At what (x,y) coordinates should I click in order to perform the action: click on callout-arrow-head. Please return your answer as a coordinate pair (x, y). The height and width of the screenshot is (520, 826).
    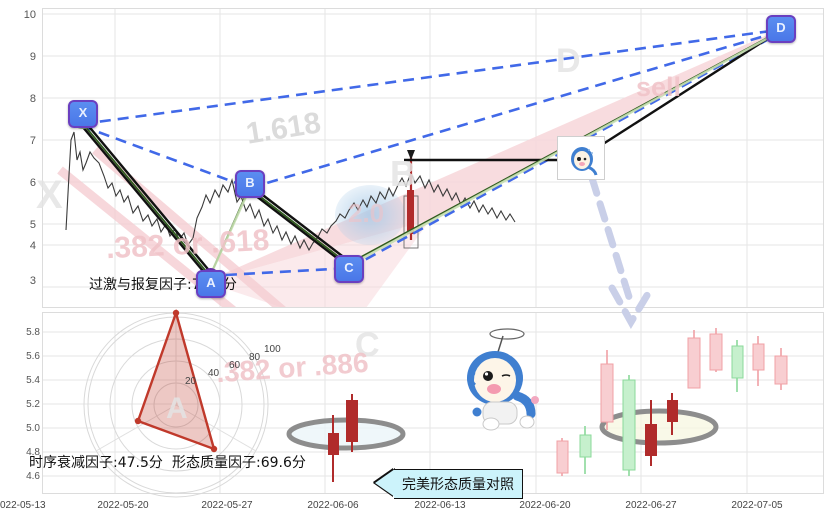
    Looking at the image, I should click on (385, 483).